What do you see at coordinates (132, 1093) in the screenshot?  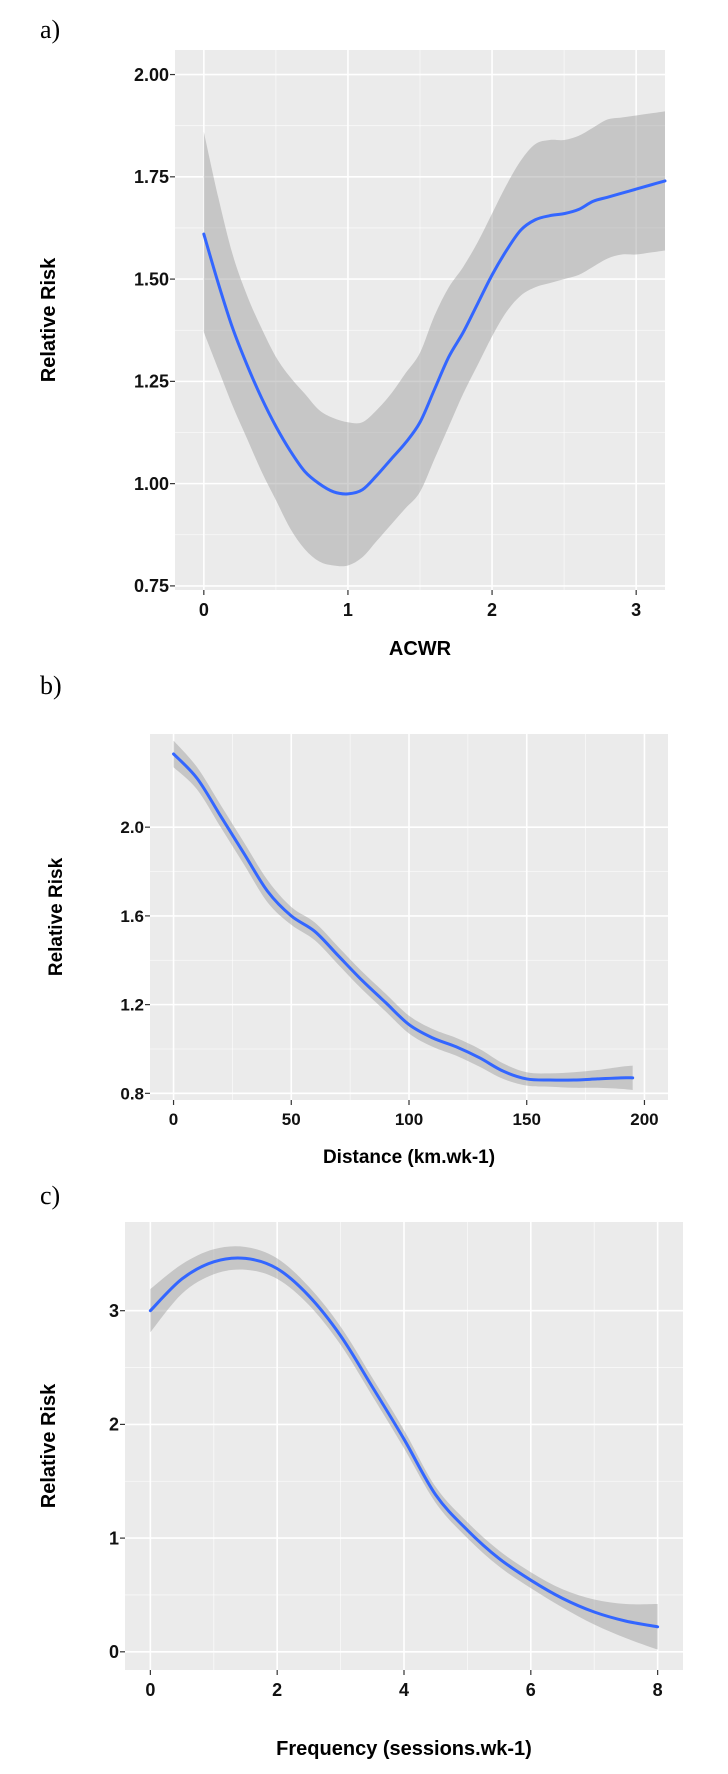 I see `y-tick-label: 0.8` at bounding box center [132, 1093].